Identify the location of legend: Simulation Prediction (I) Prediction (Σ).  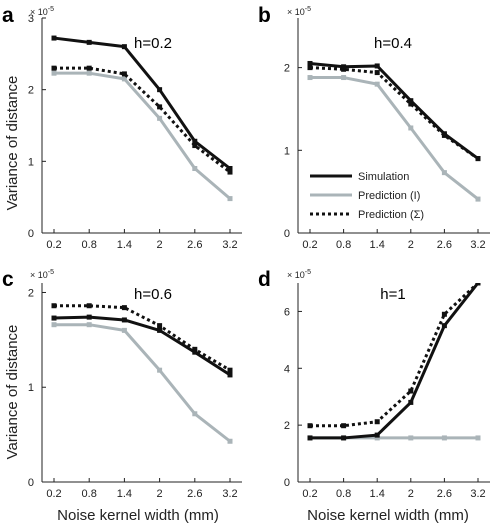
(367, 196).